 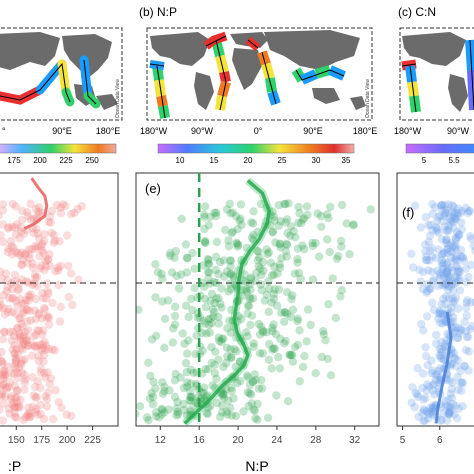 What do you see at coordinates (408, 212) in the screenshot?
I see `panel-label-f: (f)` at bounding box center [408, 212].